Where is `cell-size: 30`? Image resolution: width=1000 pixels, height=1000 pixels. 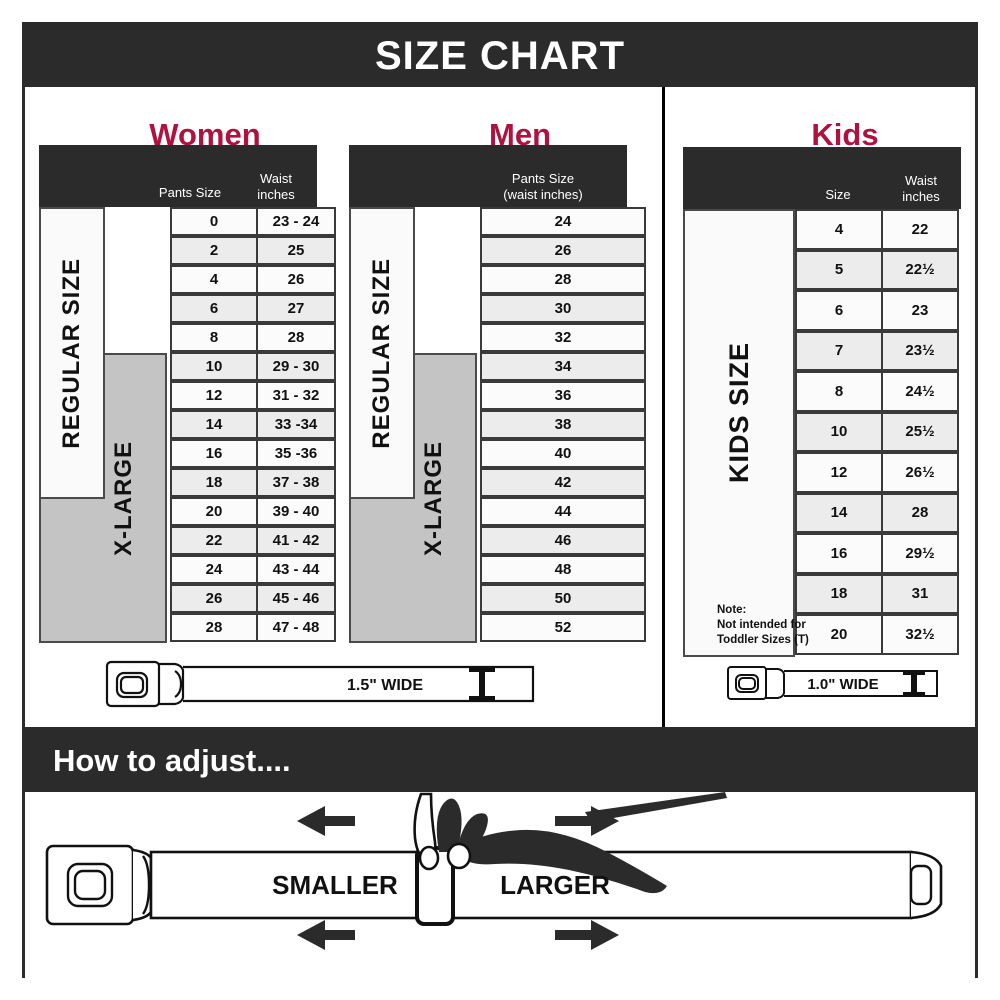
cell-size: 30 is located at coordinates (563, 308).